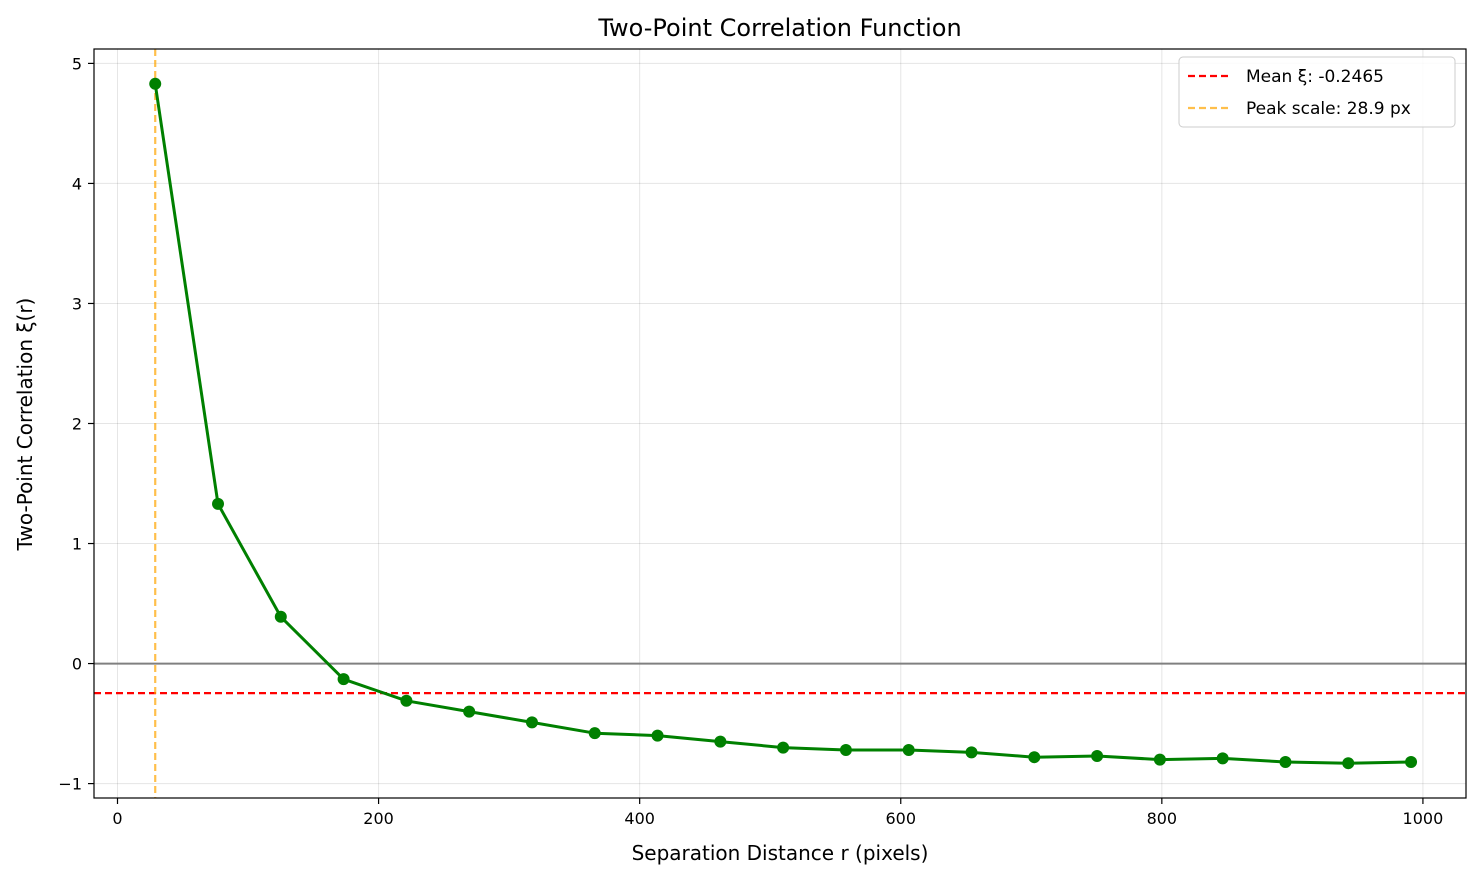 This screenshot has height=880, width=1482. Describe the element at coordinates (77, 63) in the screenshot. I see `y-tick-label: 5` at that location.